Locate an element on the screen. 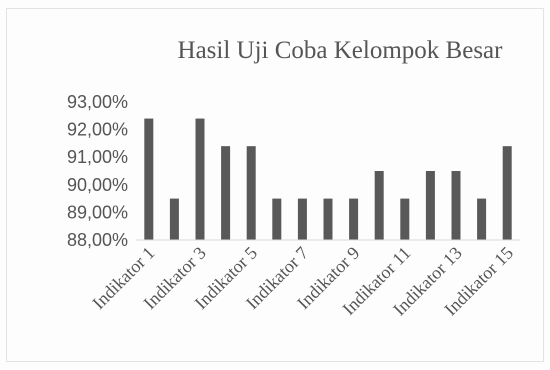  y-tick-label: 89,00% is located at coordinates (97, 212).